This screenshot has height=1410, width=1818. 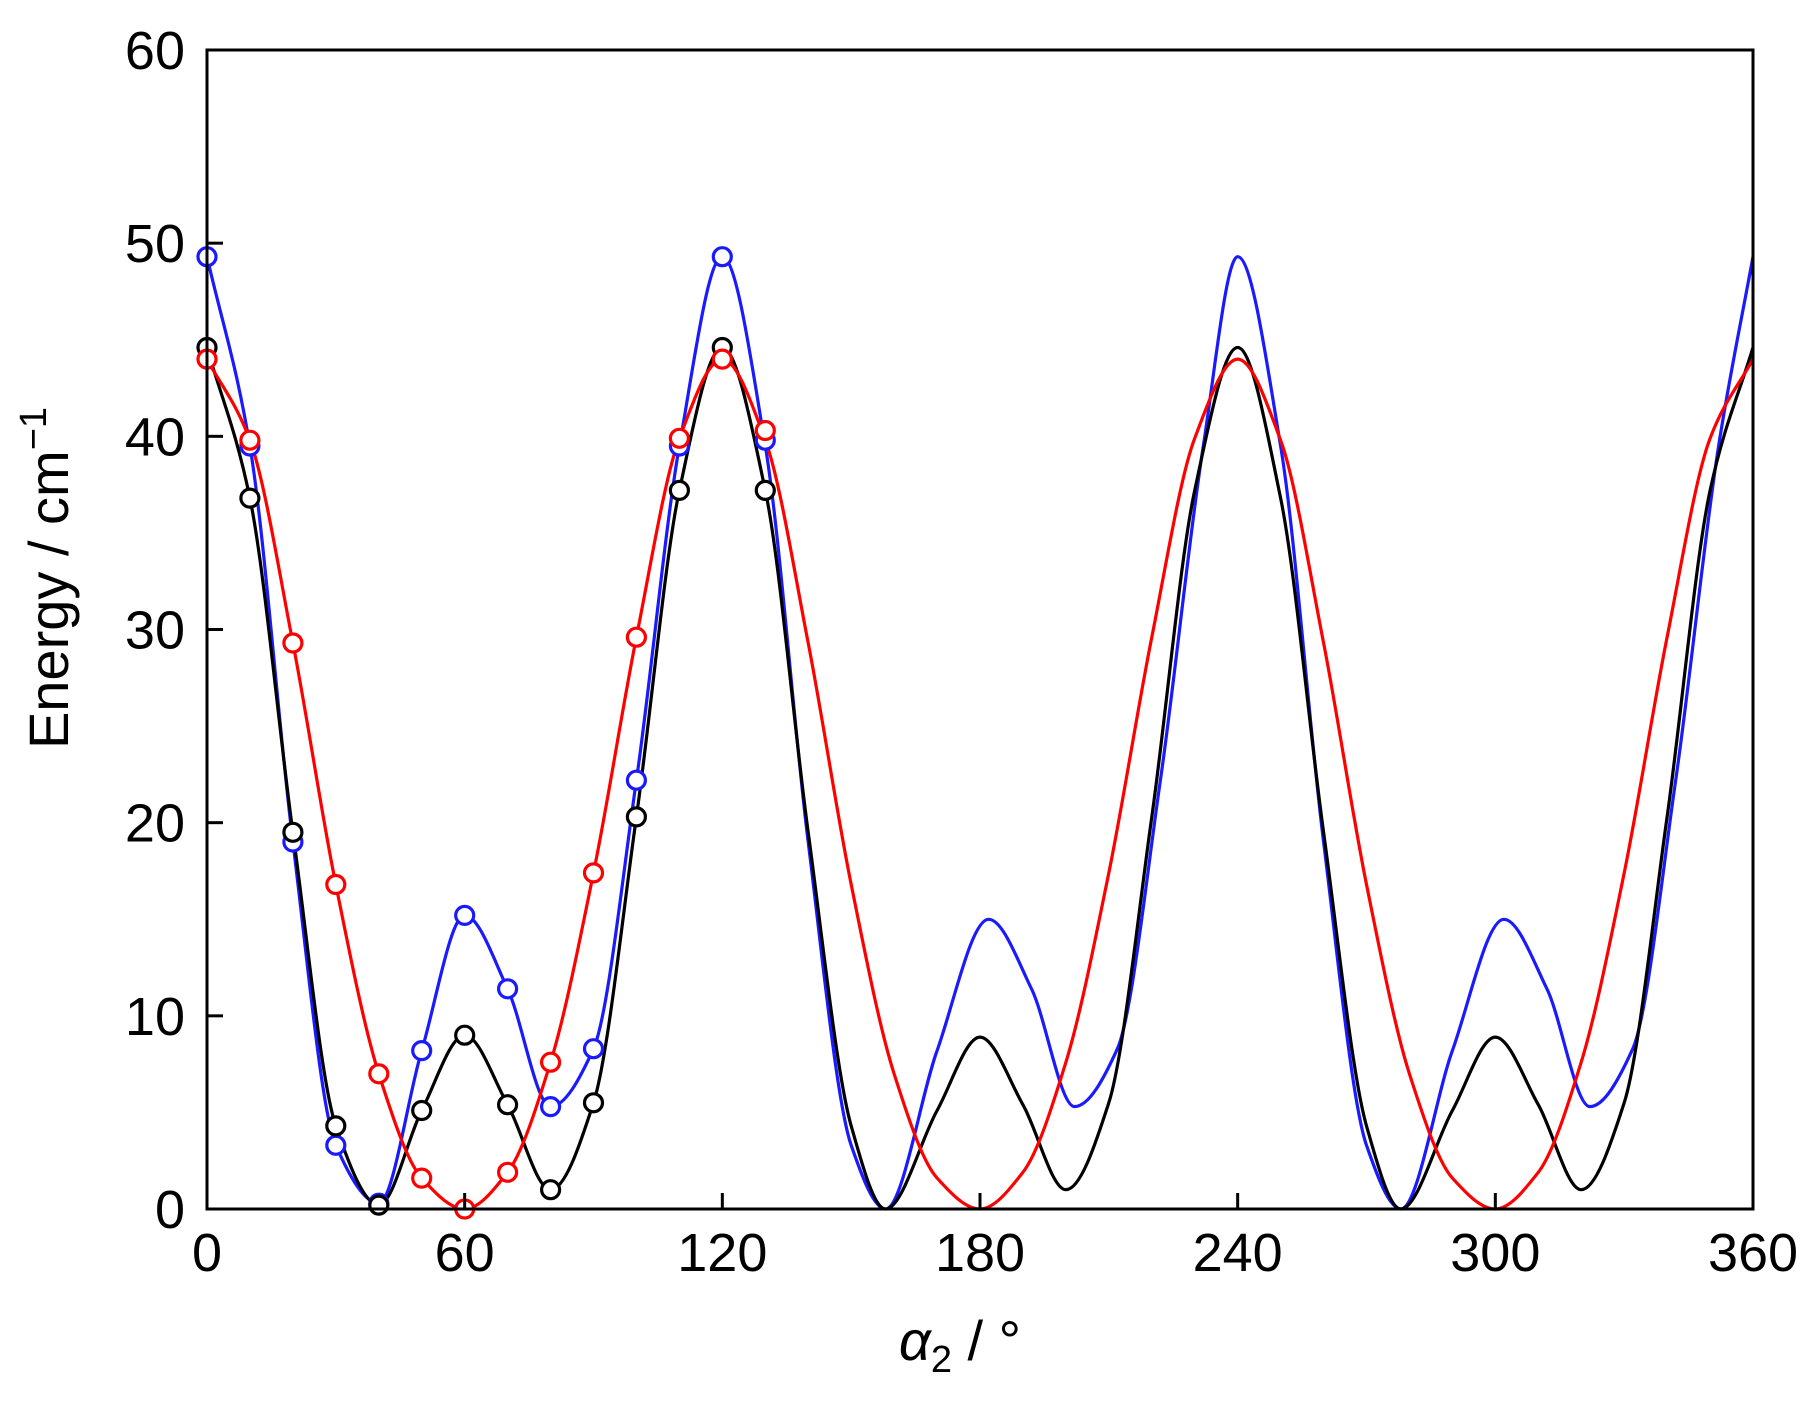 I want to click on y-tick-label: 10, so click(x=155, y=1017).